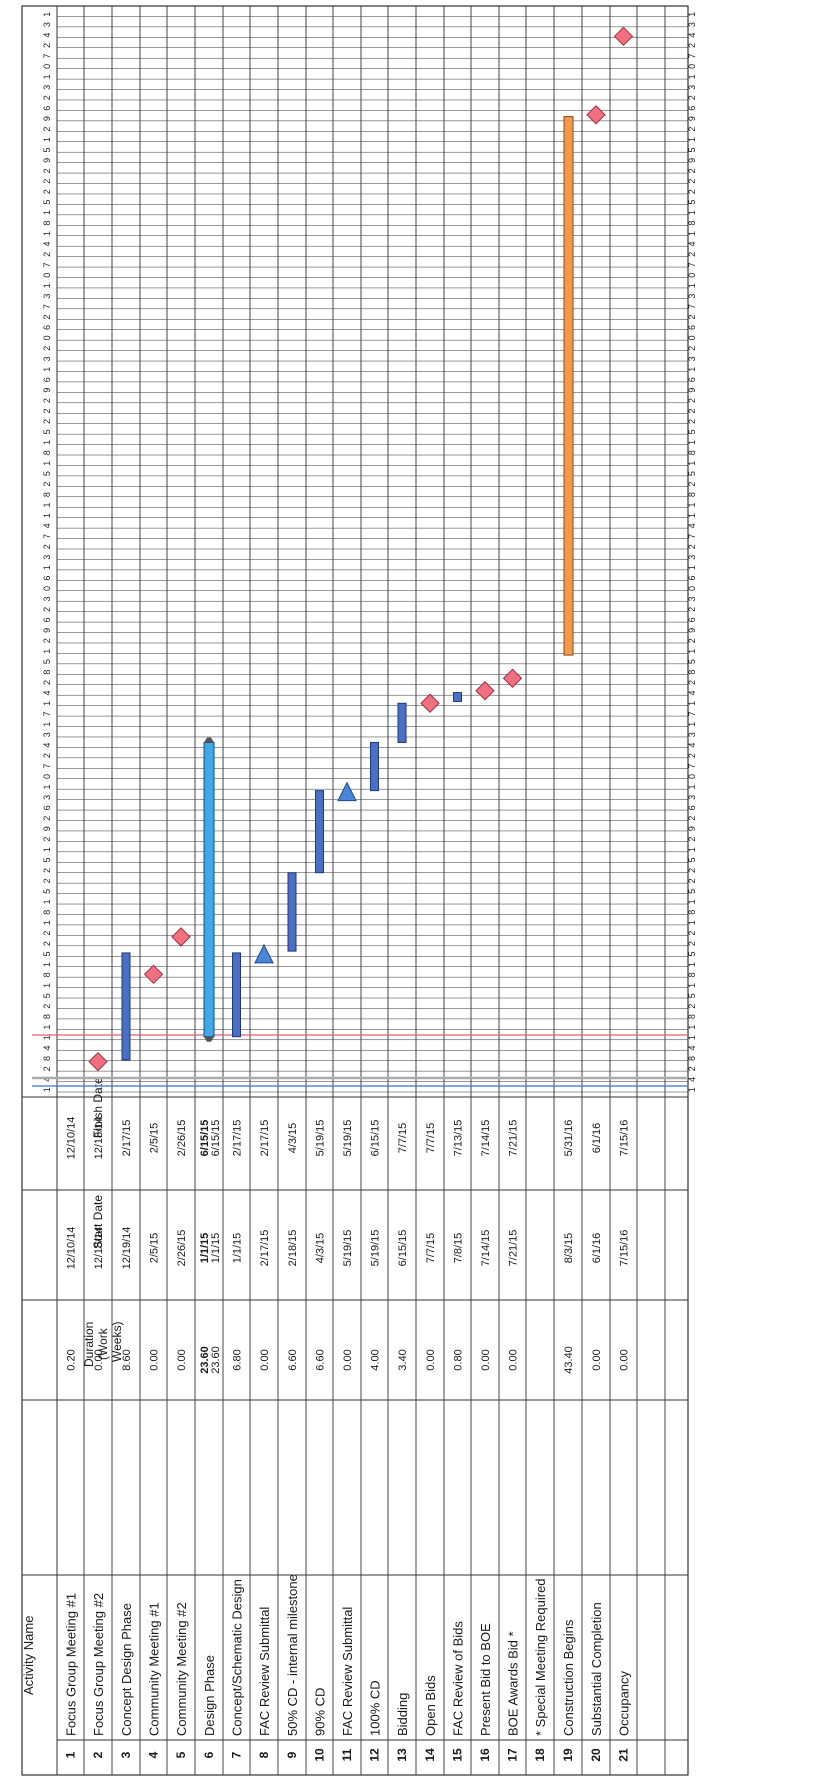  Describe the element at coordinates (540, 1669) in the screenshot. I see `activity-row: 18 * Special Meeting Required` at that location.